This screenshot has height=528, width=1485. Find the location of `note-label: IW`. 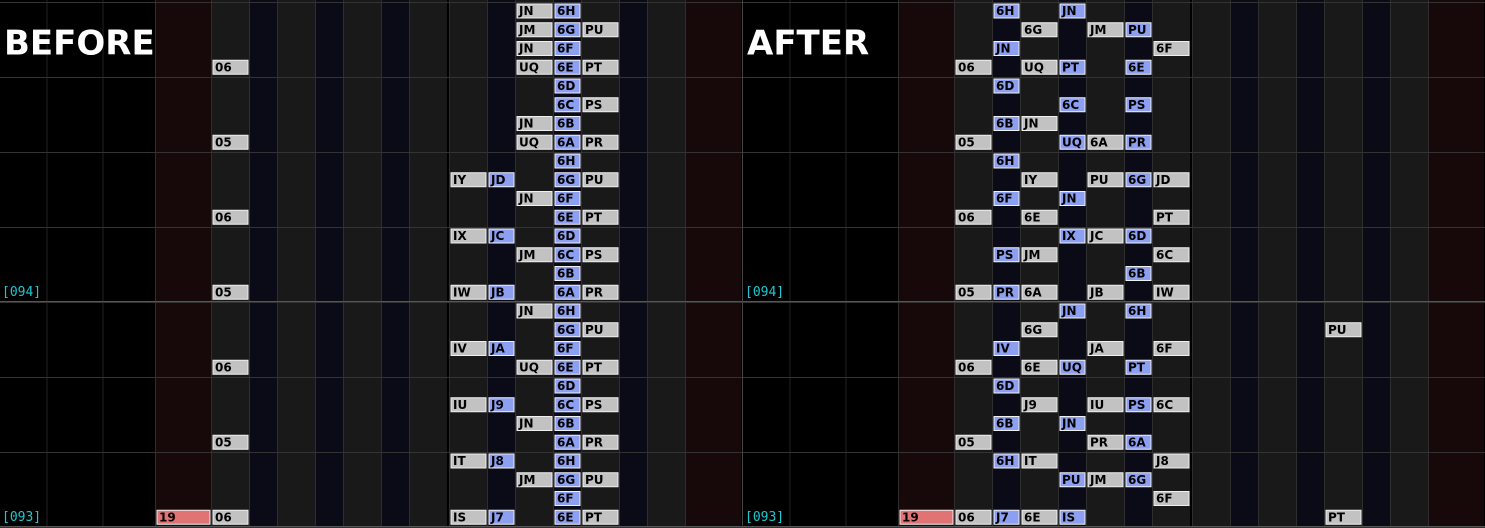

note-label: IW is located at coordinates (1165, 292).